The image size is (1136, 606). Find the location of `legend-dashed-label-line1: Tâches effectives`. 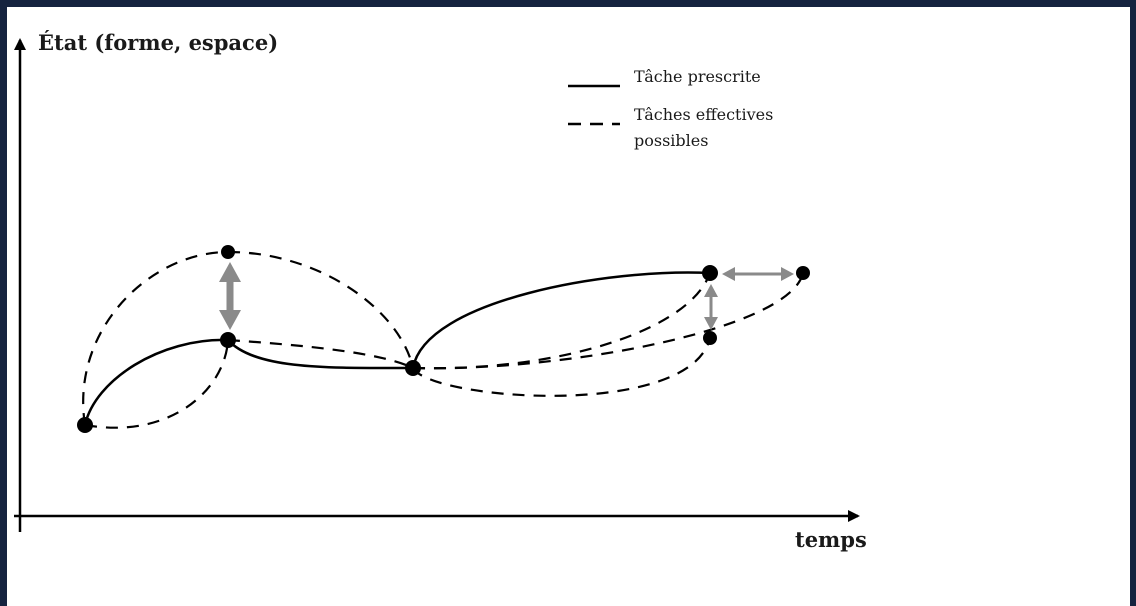

legend-dashed-label-line1: Tâches effectives is located at coordinates (703, 114).